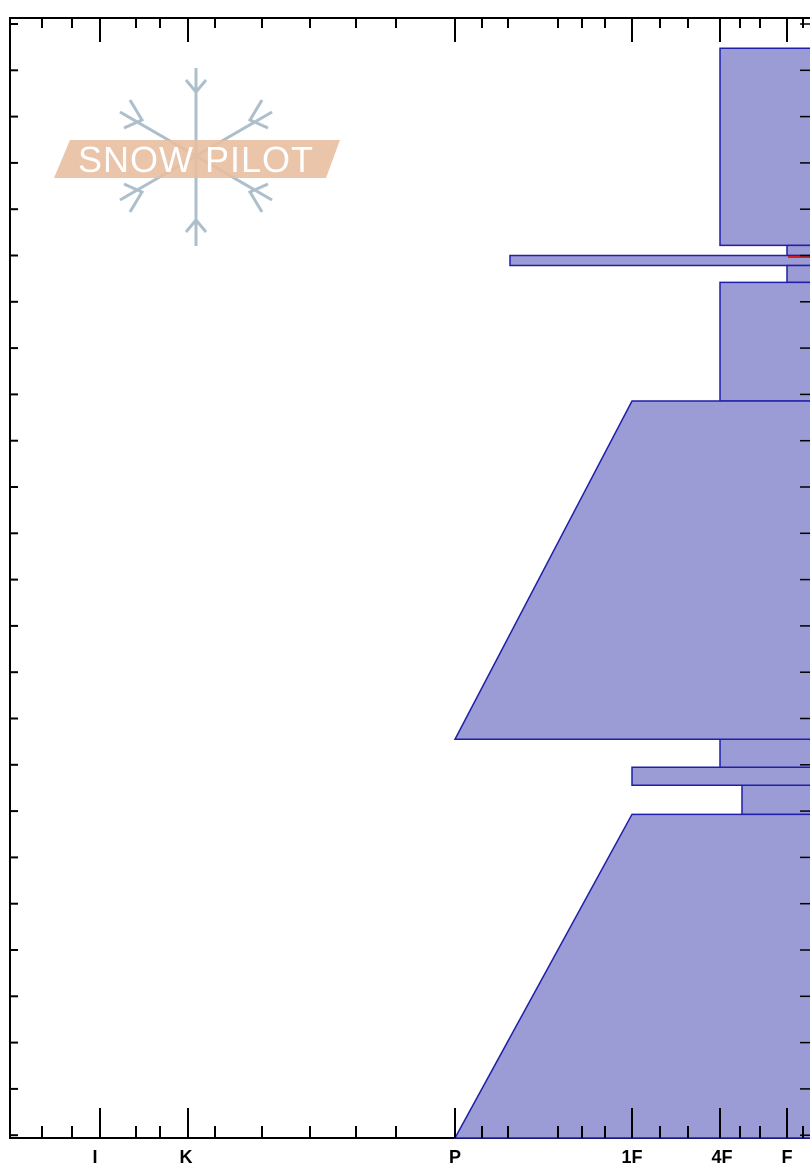 The image size is (810, 1167). I want to click on logo-band, so click(197, 159).